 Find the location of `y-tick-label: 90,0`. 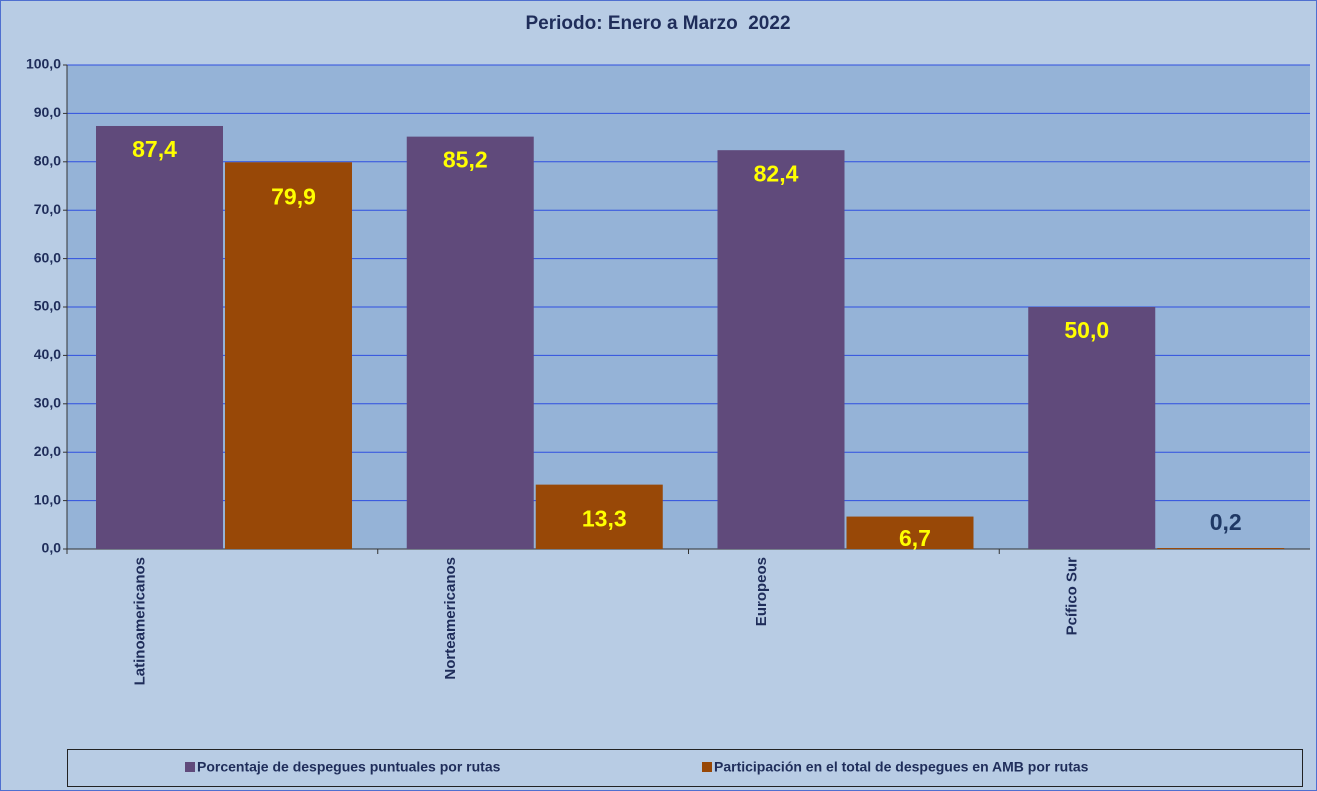

y-tick-label: 90,0 is located at coordinates (47, 112).